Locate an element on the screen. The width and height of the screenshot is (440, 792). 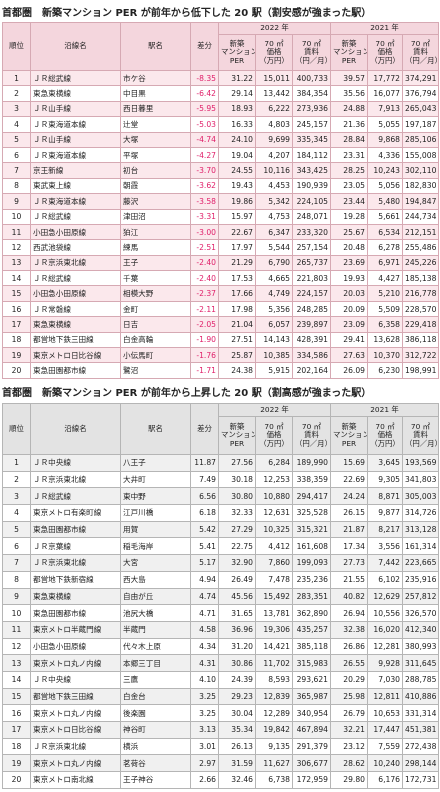
table-cell: 17.53 is located at coordinates (237, 278).